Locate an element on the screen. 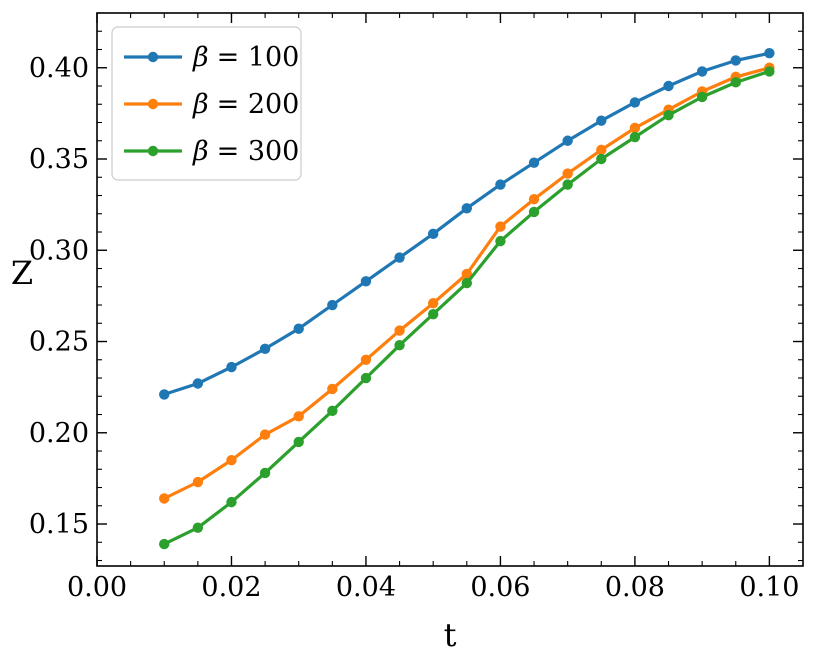 The height and width of the screenshot is (664, 813). legend-item: β = 300 is located at coordinates (211, 151).